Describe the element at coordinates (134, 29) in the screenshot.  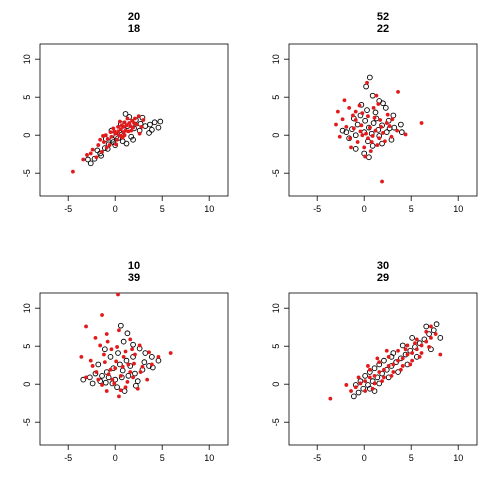
I see `panel-title-line-2: 18` at that location.